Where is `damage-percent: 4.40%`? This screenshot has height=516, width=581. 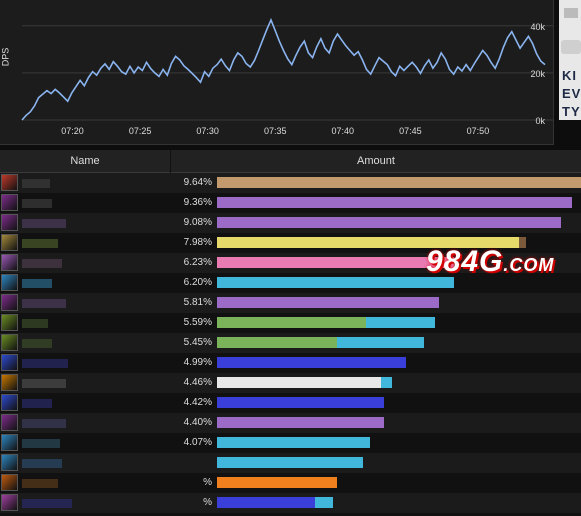
damage-percent: 4.40% is located at coordinates (197, 422).